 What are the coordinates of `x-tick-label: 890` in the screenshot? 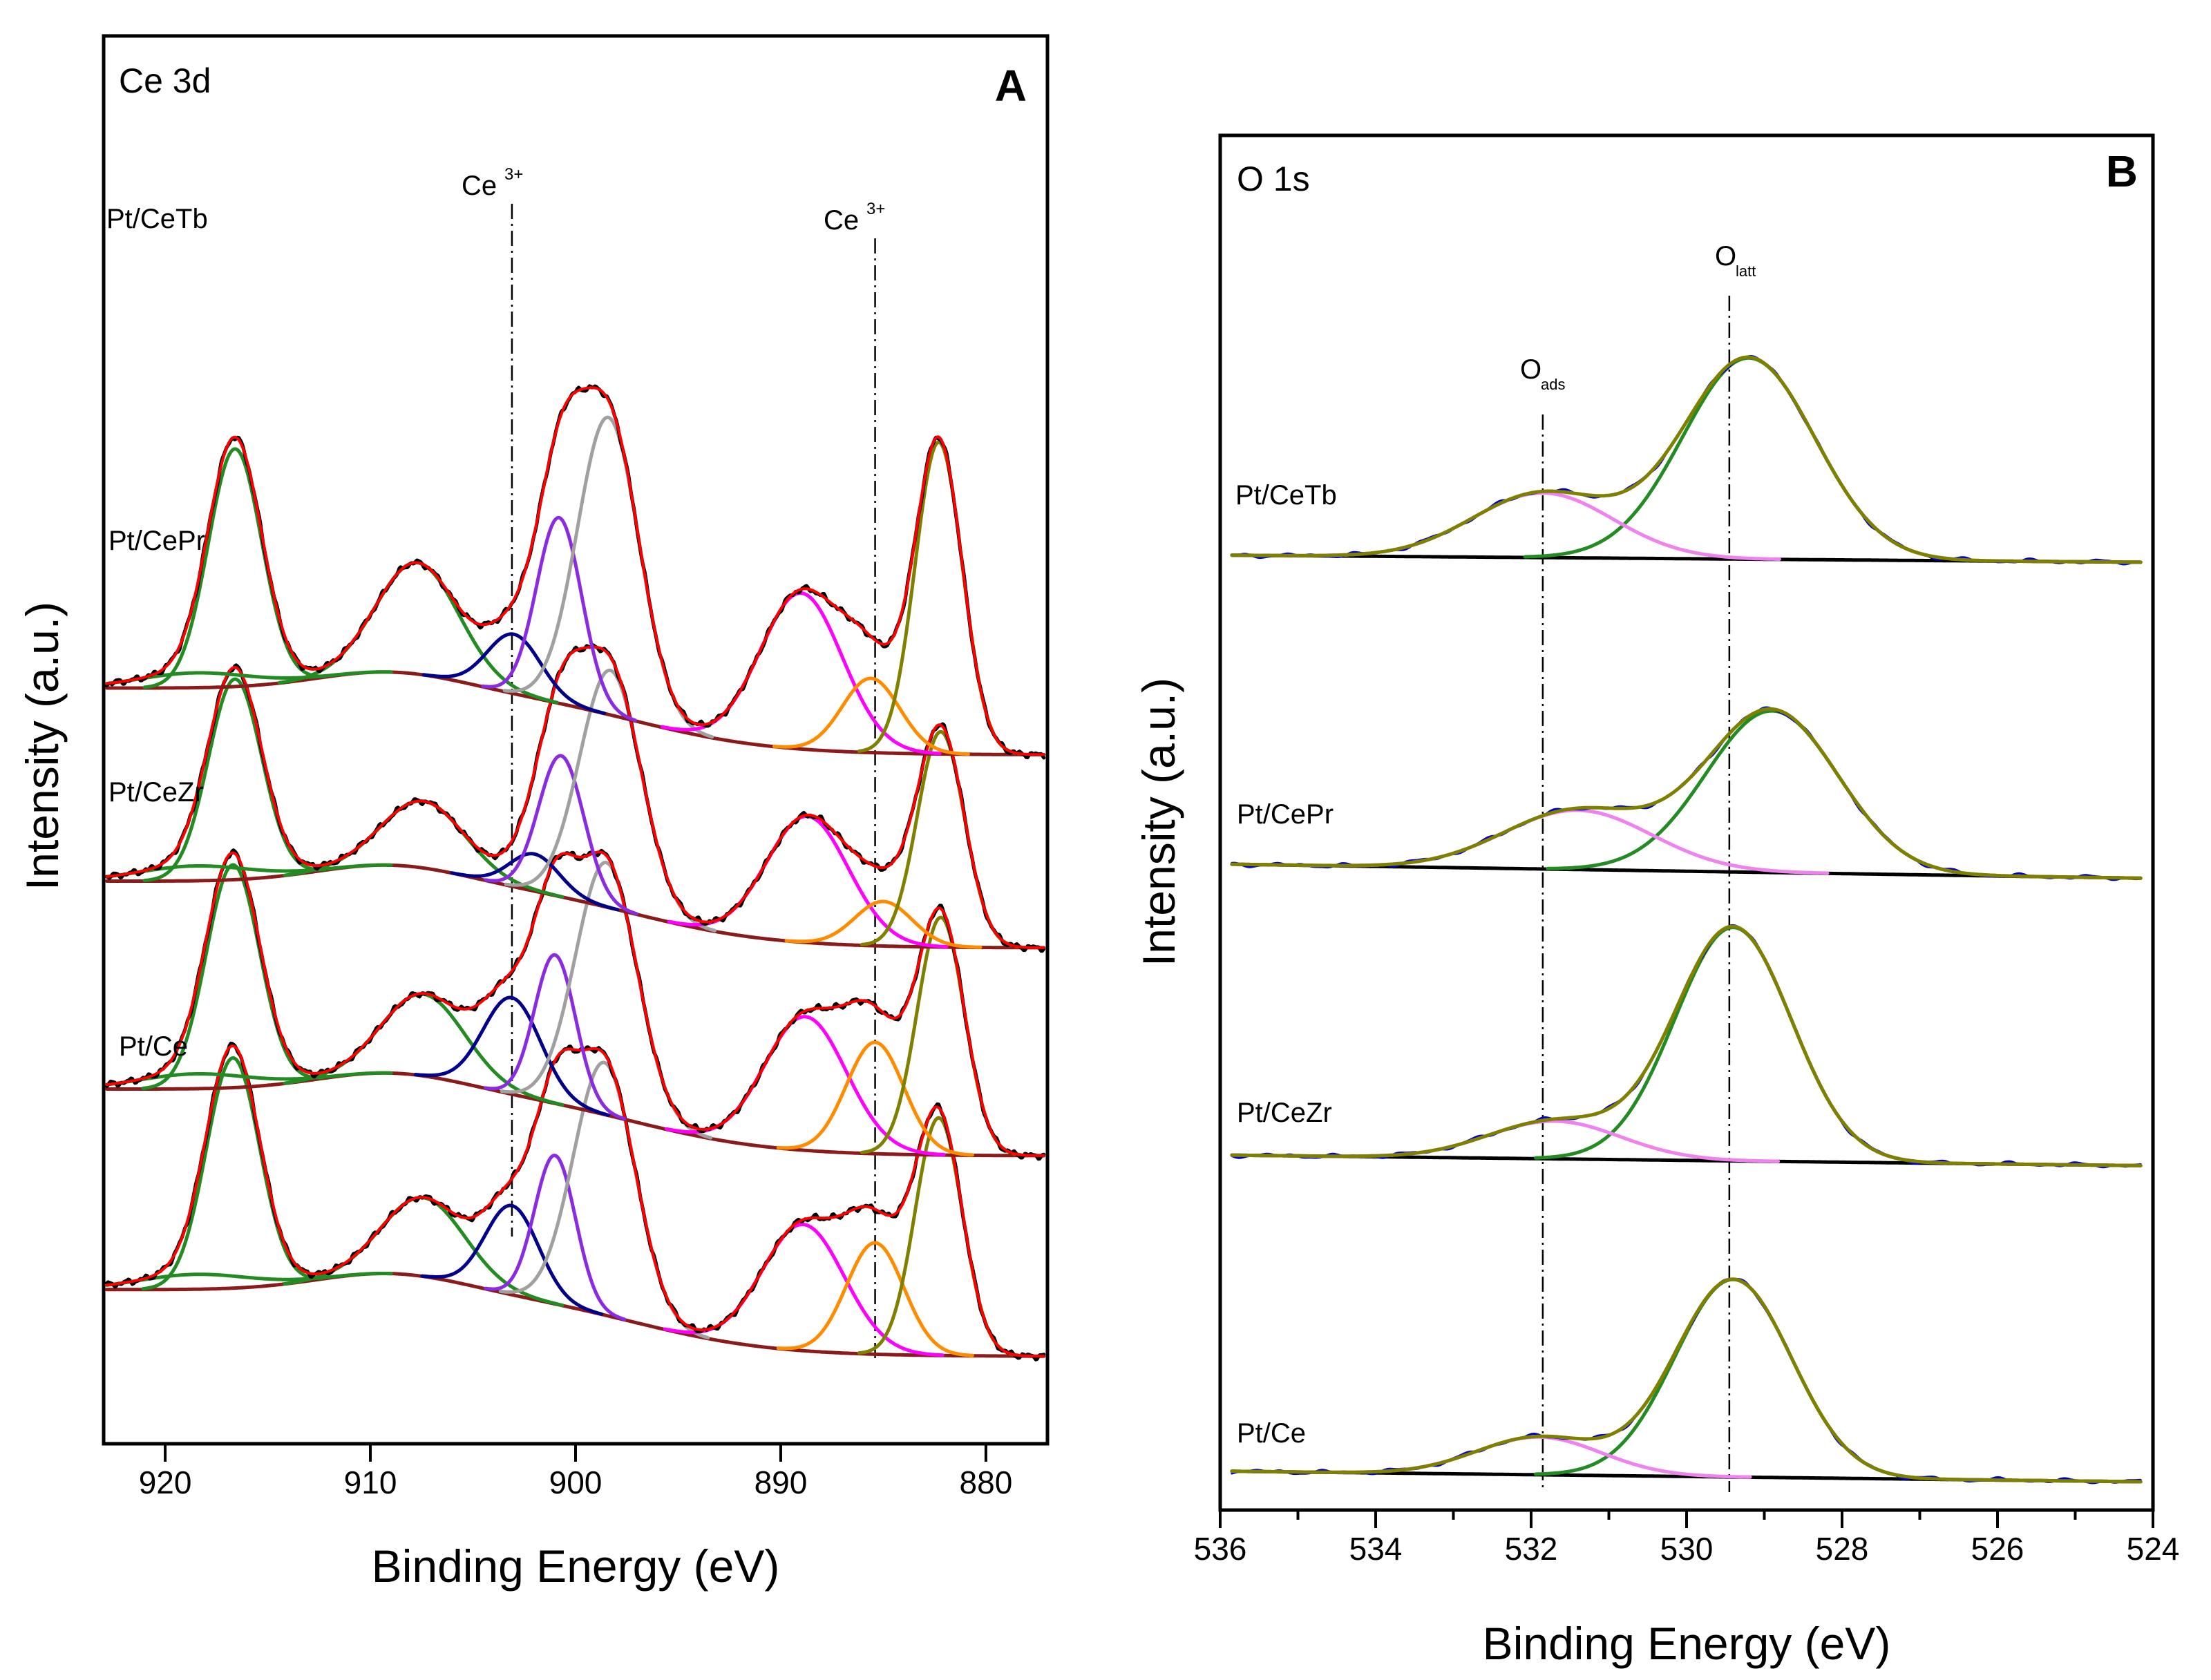 It's located at (782, 1482).